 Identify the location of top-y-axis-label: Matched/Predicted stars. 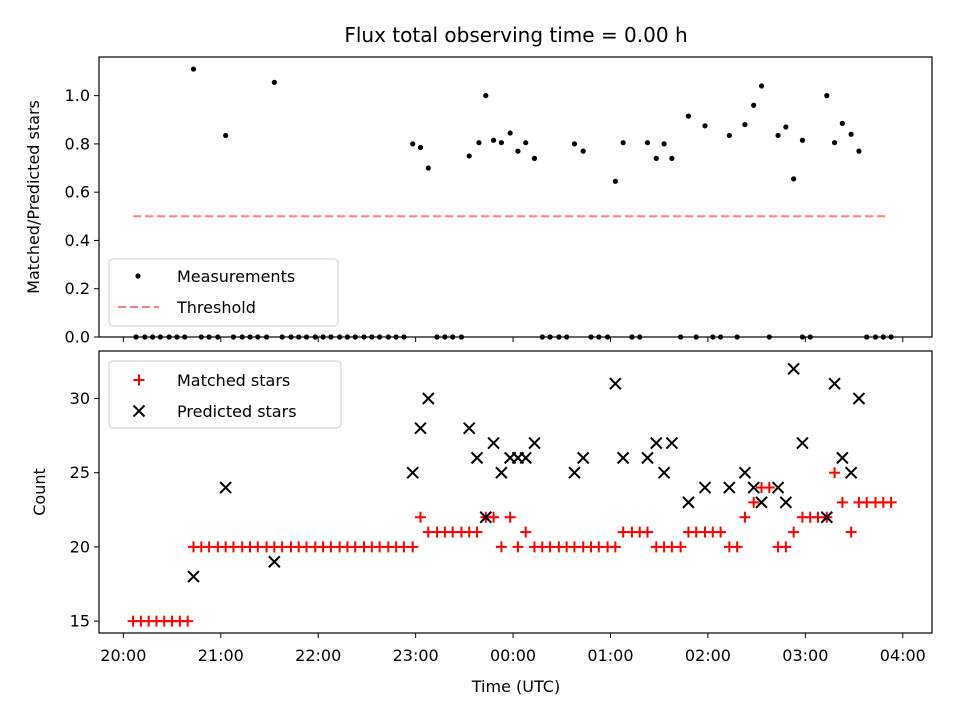
(33, 197).